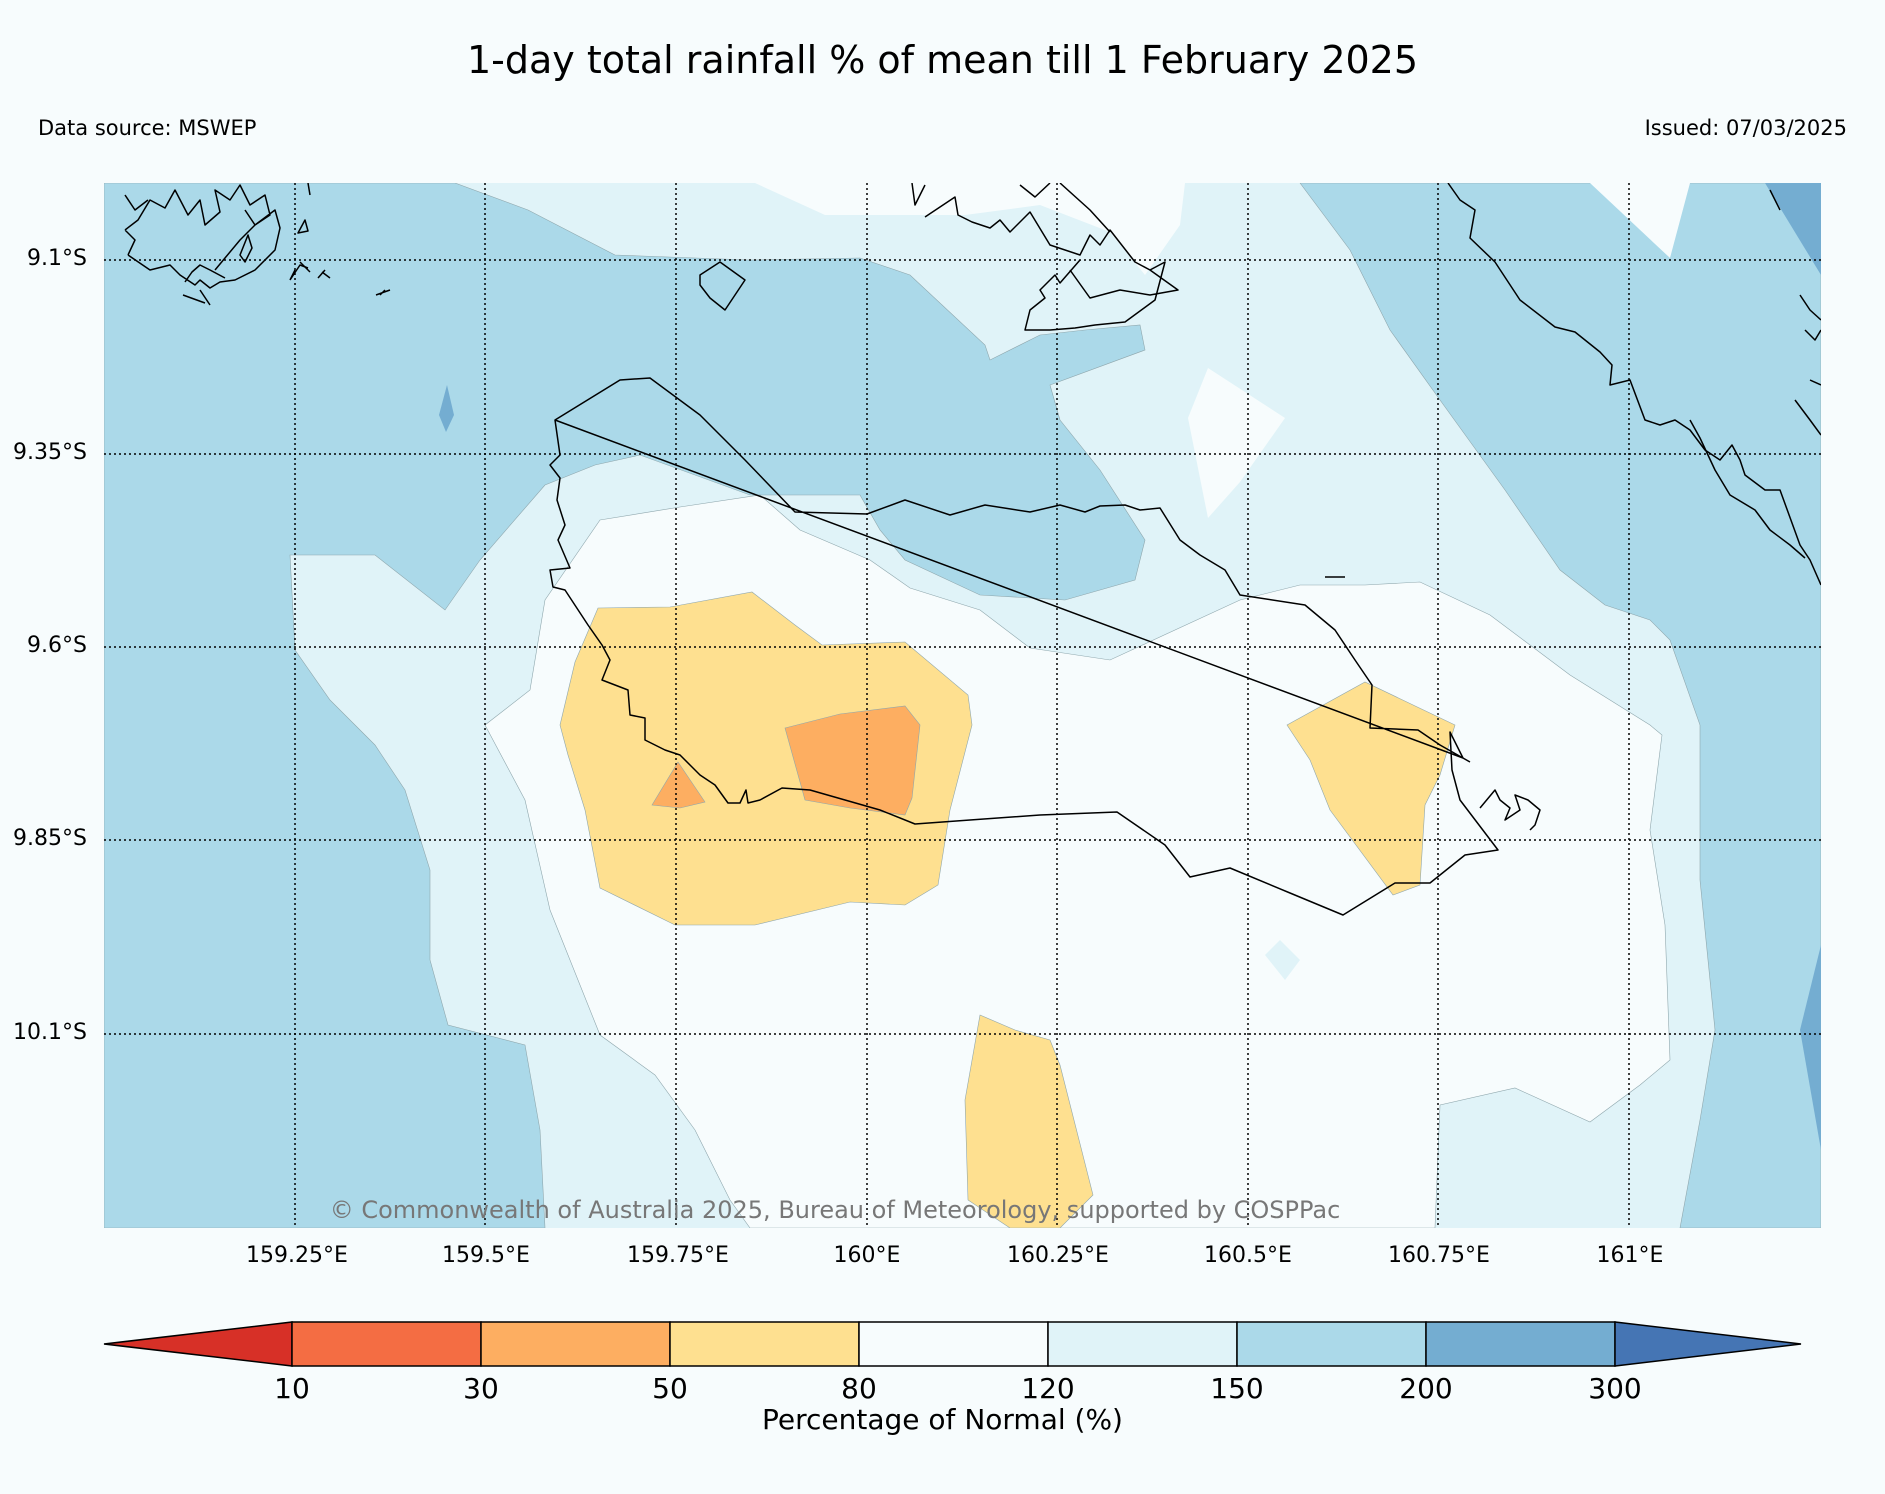  Describe the element at coordinates (57, 645) in the screenshot. I see `lat-label-9.6: 9.6°S` at that location.